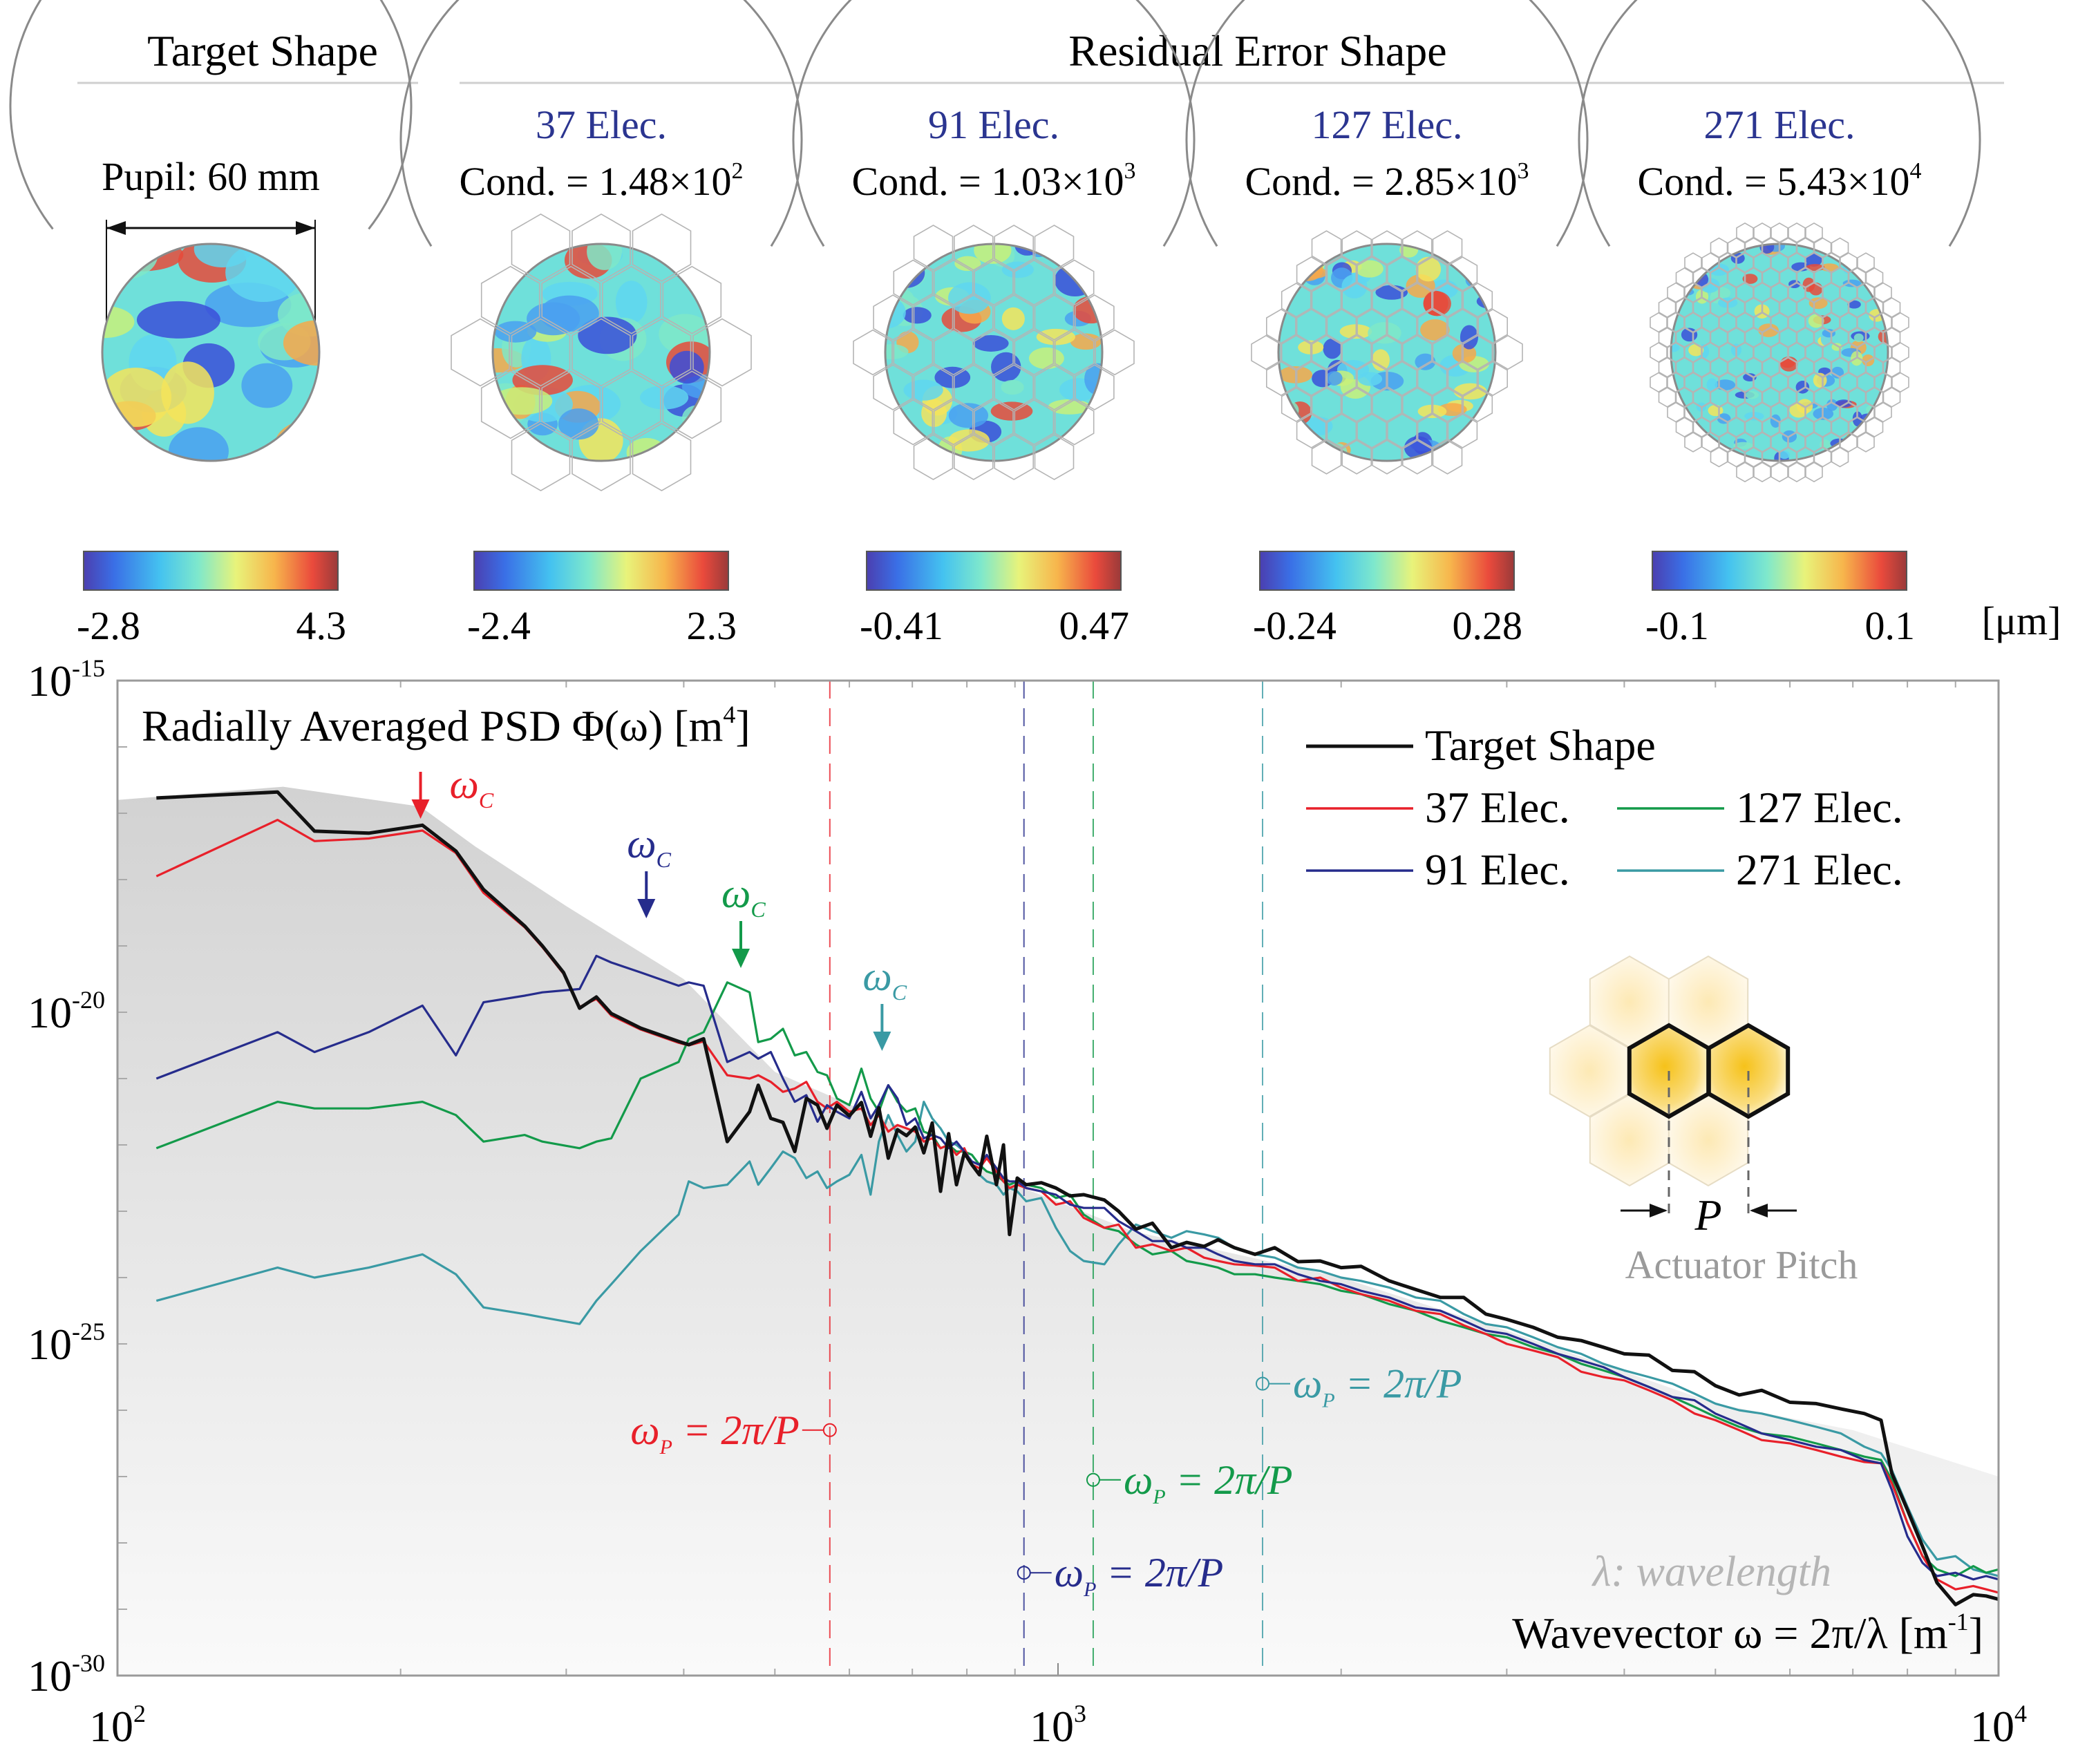 The height and width of the screenshot is (1764, 2087). I want to click on chart-title-exp: 4, so click(729, 714).